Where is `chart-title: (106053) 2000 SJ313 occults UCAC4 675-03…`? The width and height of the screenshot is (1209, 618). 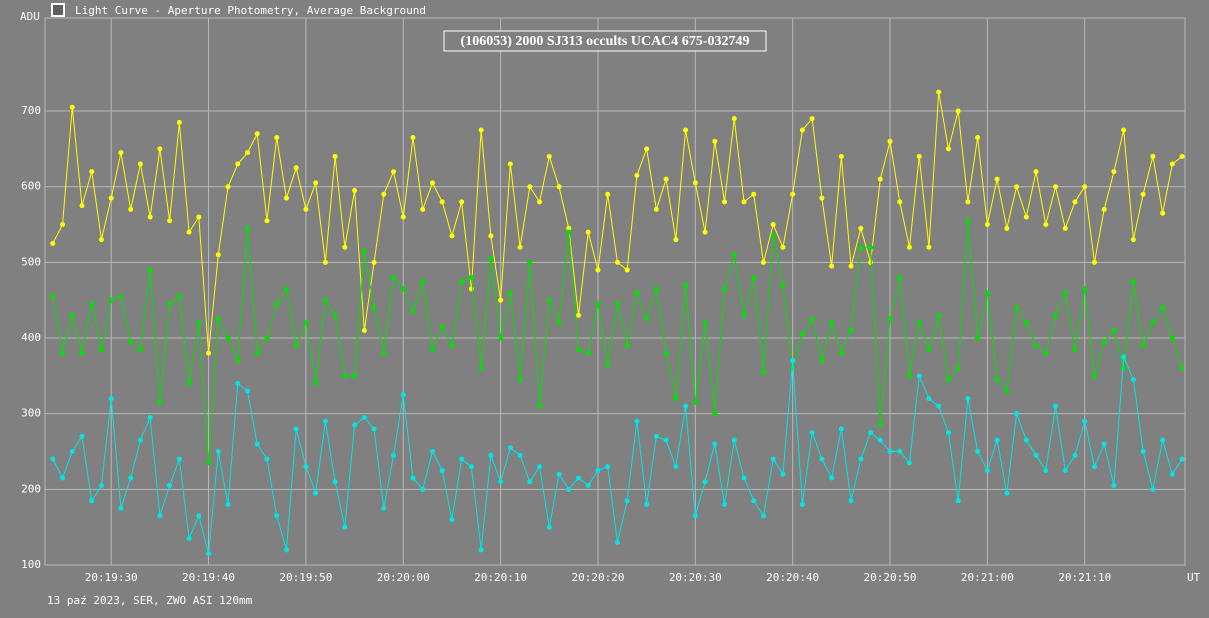 chart-title: (106053) 2000 SJ313 occults UCAC4 675-03… is located at coordinates (605, 41).